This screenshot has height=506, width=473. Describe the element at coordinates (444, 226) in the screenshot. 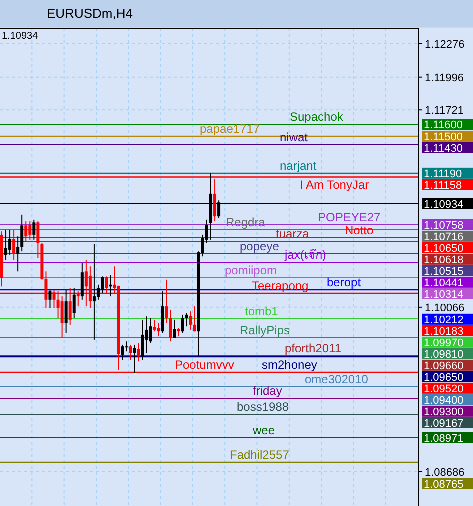

I see `text: 1.10758` at that location.